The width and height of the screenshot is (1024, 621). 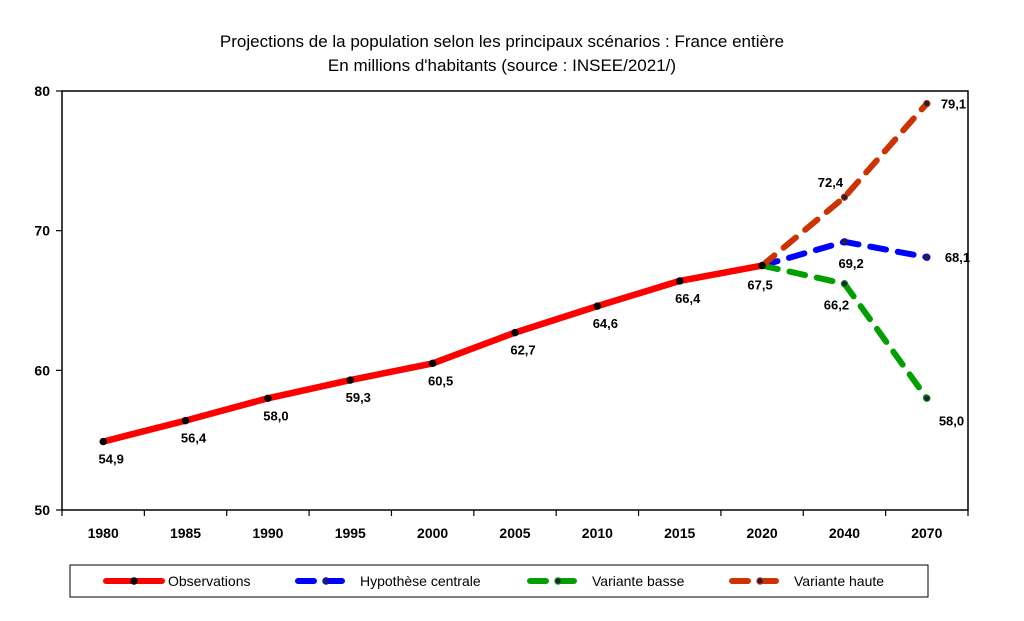 What do you see at coordinates (326, 581) in the screenshot?
I see `legend-marker-hypothese-centrale` at bounding box center [326, 581].